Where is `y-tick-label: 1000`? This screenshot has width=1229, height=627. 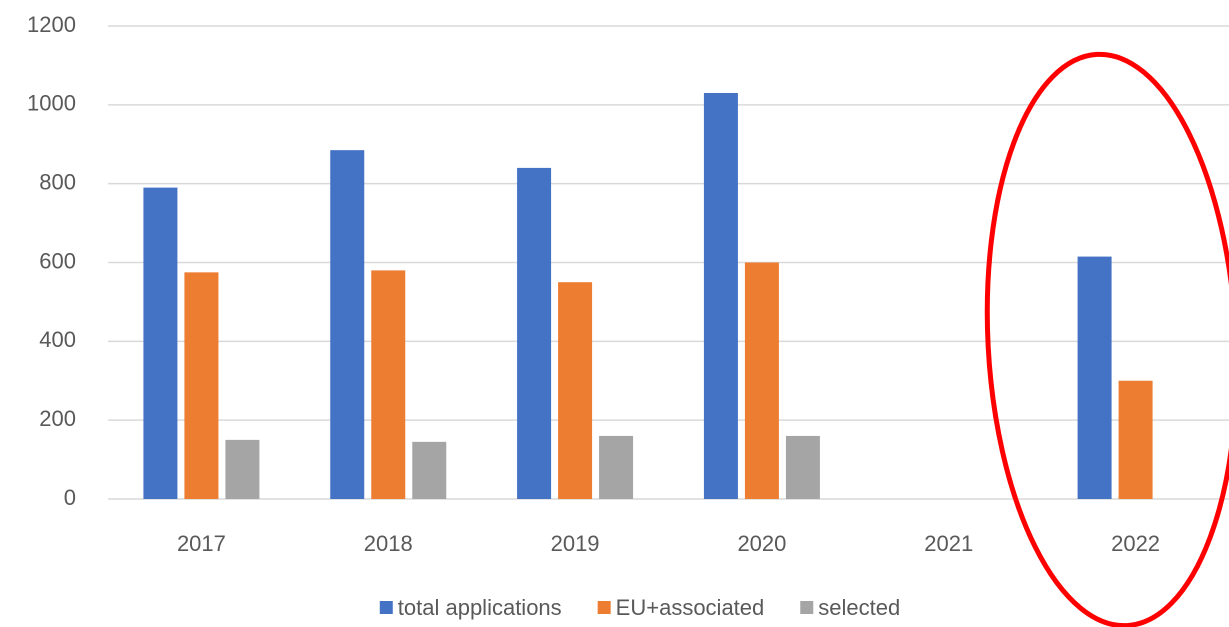
y-tick-label: 1000 is located at coordinates (51, 103).